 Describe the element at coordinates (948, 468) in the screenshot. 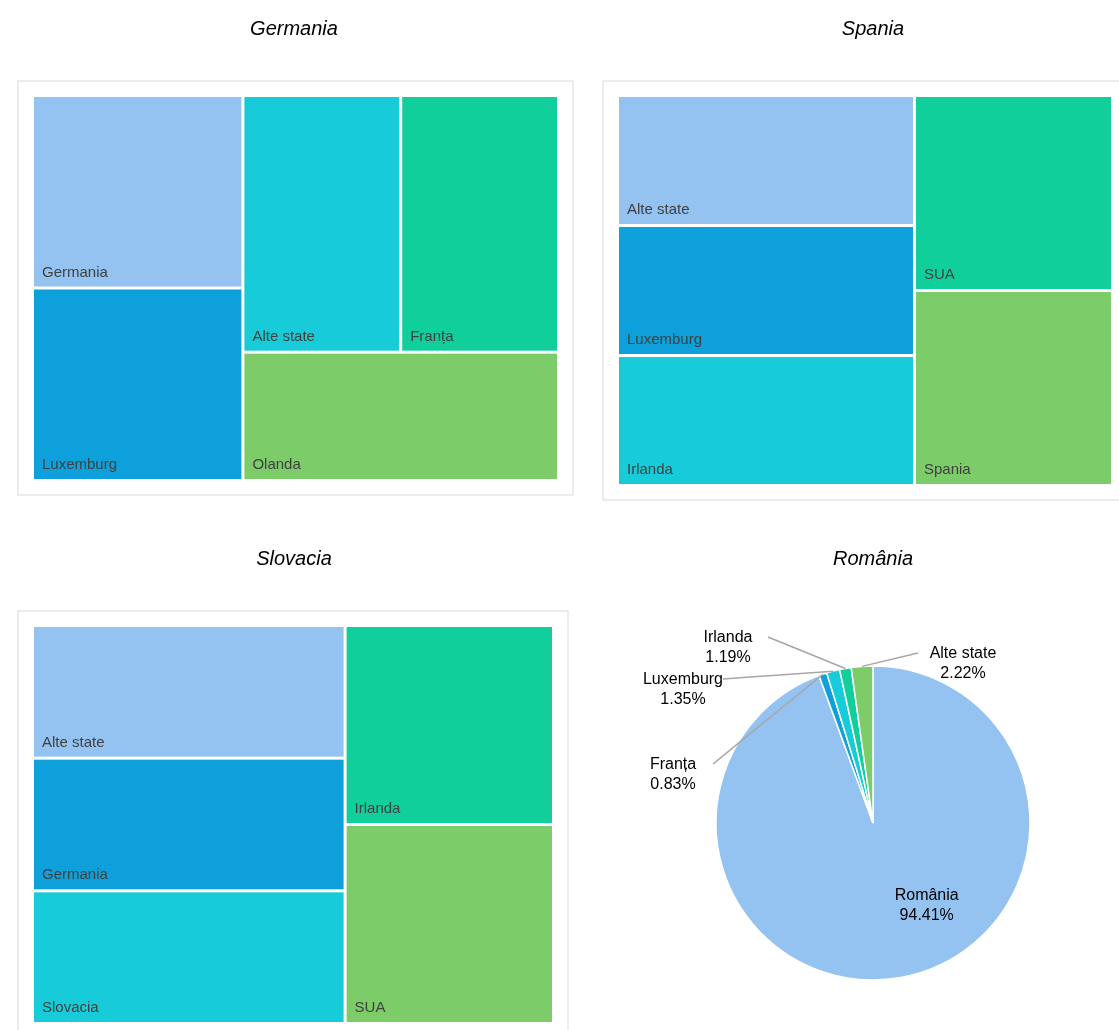

I see `category-label: Spania` at that location.